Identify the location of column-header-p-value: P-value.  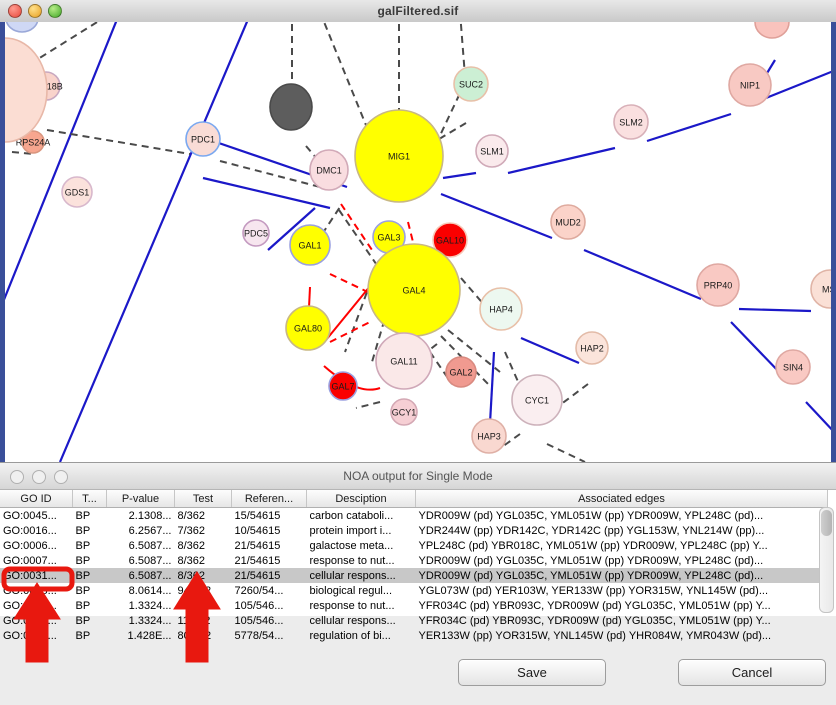
(140, 499).